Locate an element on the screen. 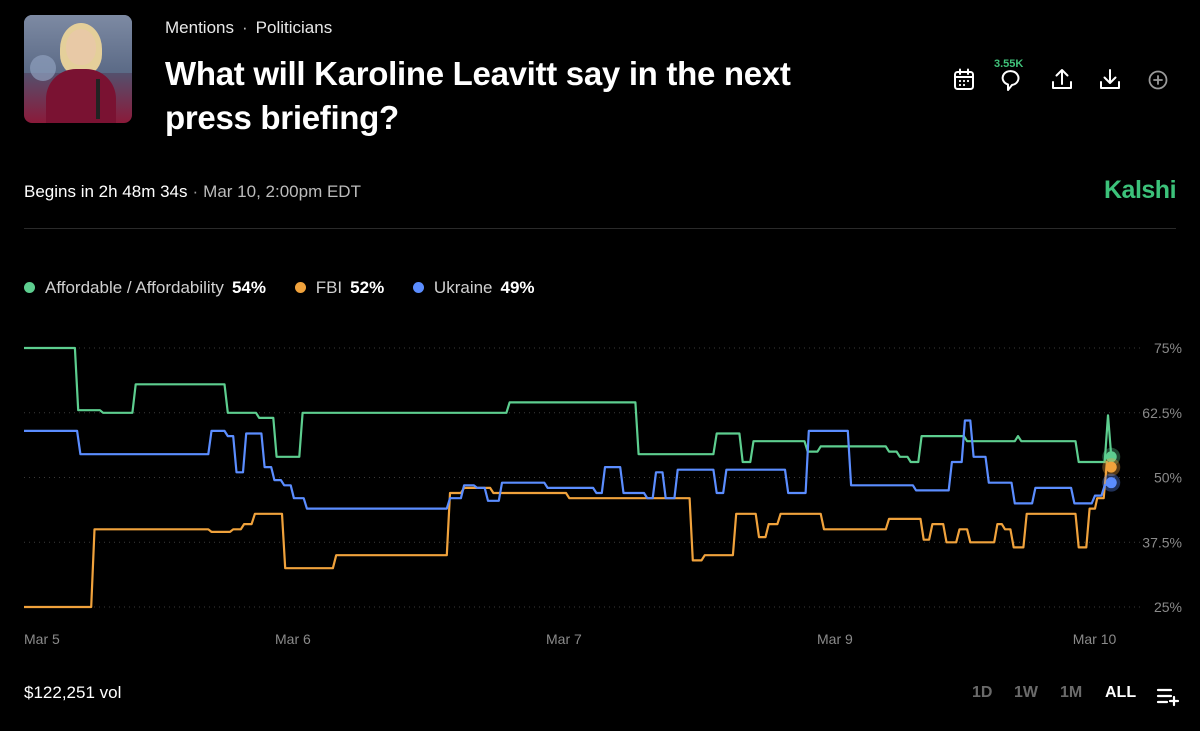  legend-dot-ukraine is located at coordinates (418, 287).